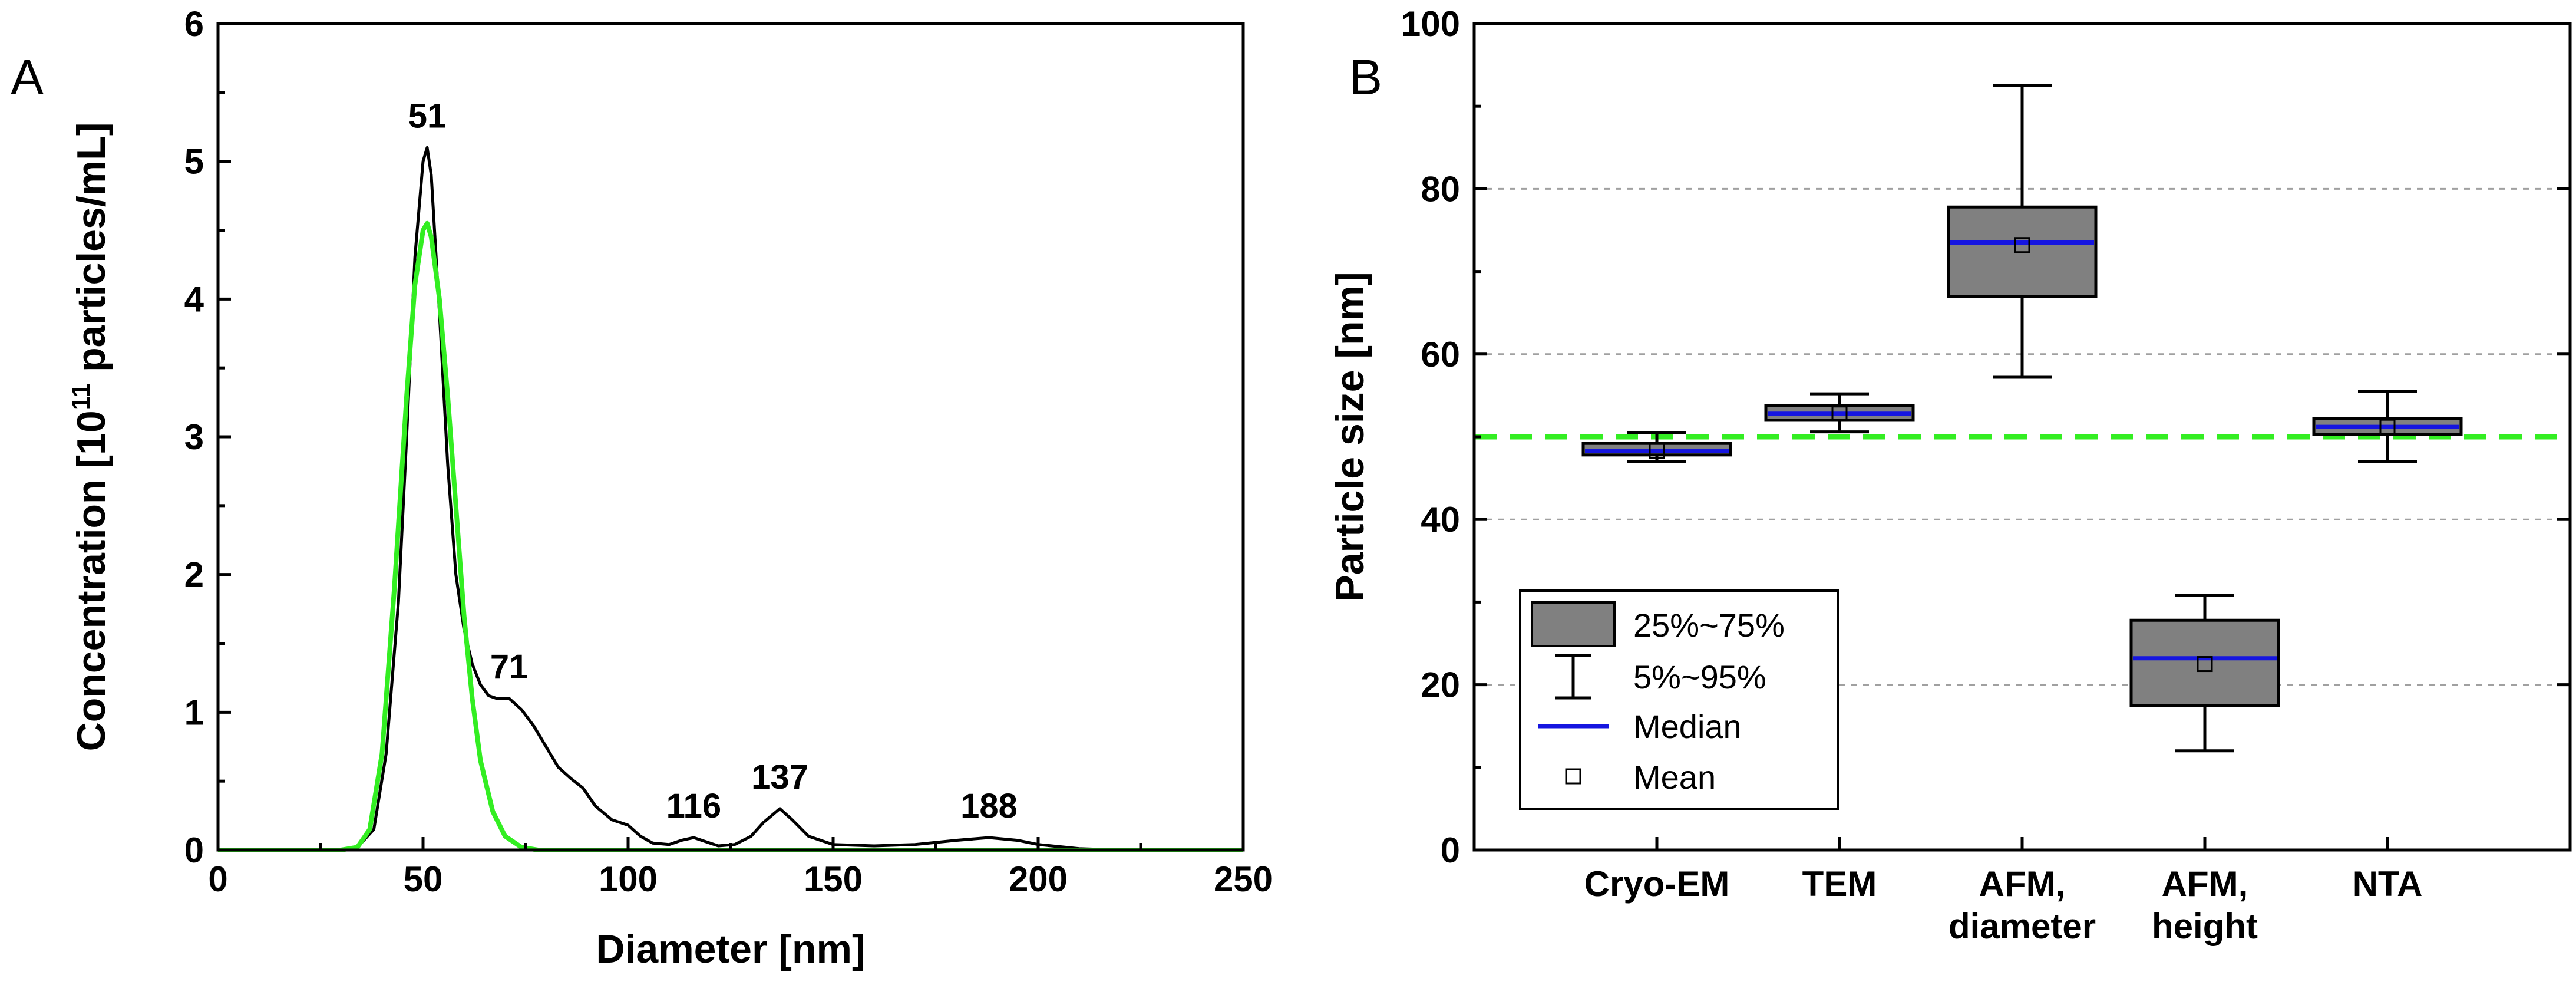 This screenshot has width=2576, height=995. What do you see at coordinates (194, 24) in the screenshot?
I see `panel-a-y-tick-label: 6` at bounding box center [194, 24].